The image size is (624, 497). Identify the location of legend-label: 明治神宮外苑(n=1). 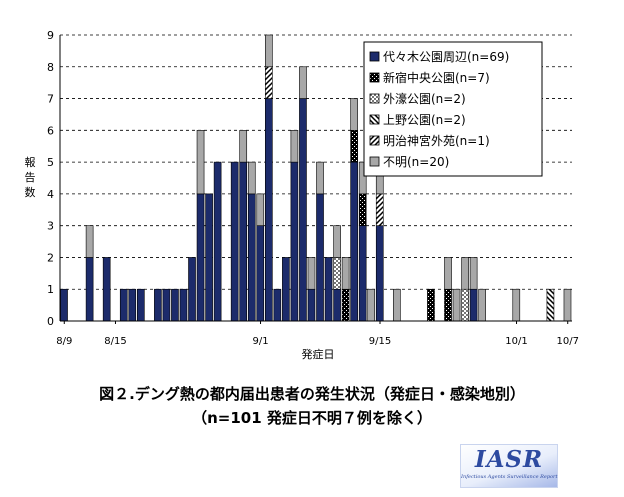
(436, 140).